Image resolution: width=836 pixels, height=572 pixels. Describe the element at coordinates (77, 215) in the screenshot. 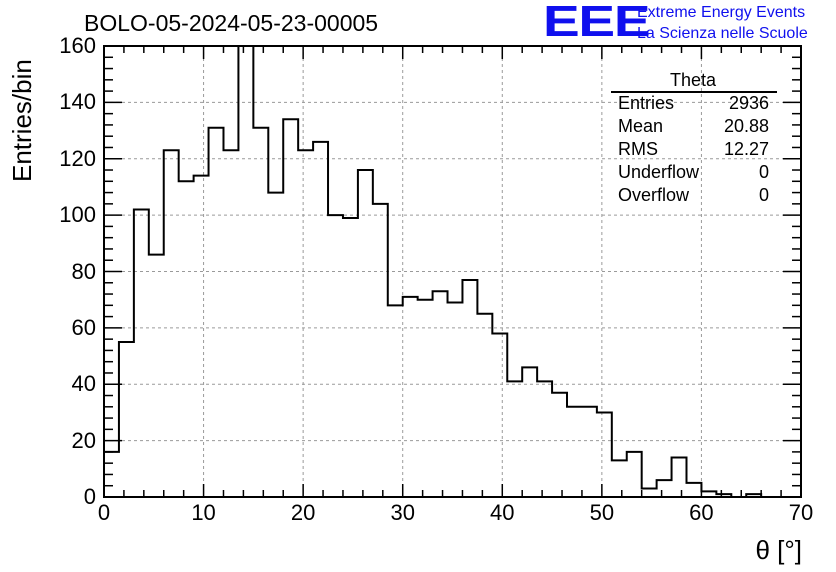

I see `y-tick-label: 100` at that location.